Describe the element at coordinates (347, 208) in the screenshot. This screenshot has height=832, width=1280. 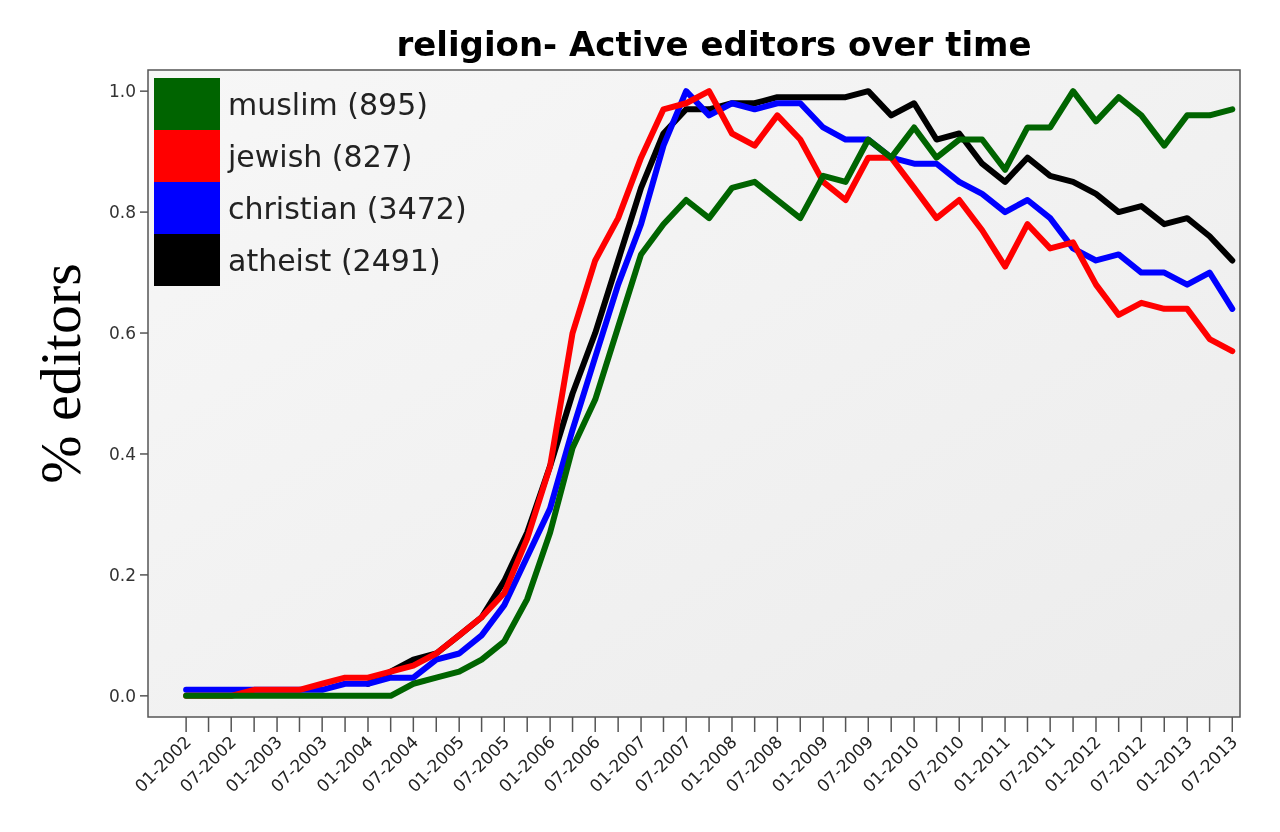
I see `legend-label: christian (3472)` at that location.